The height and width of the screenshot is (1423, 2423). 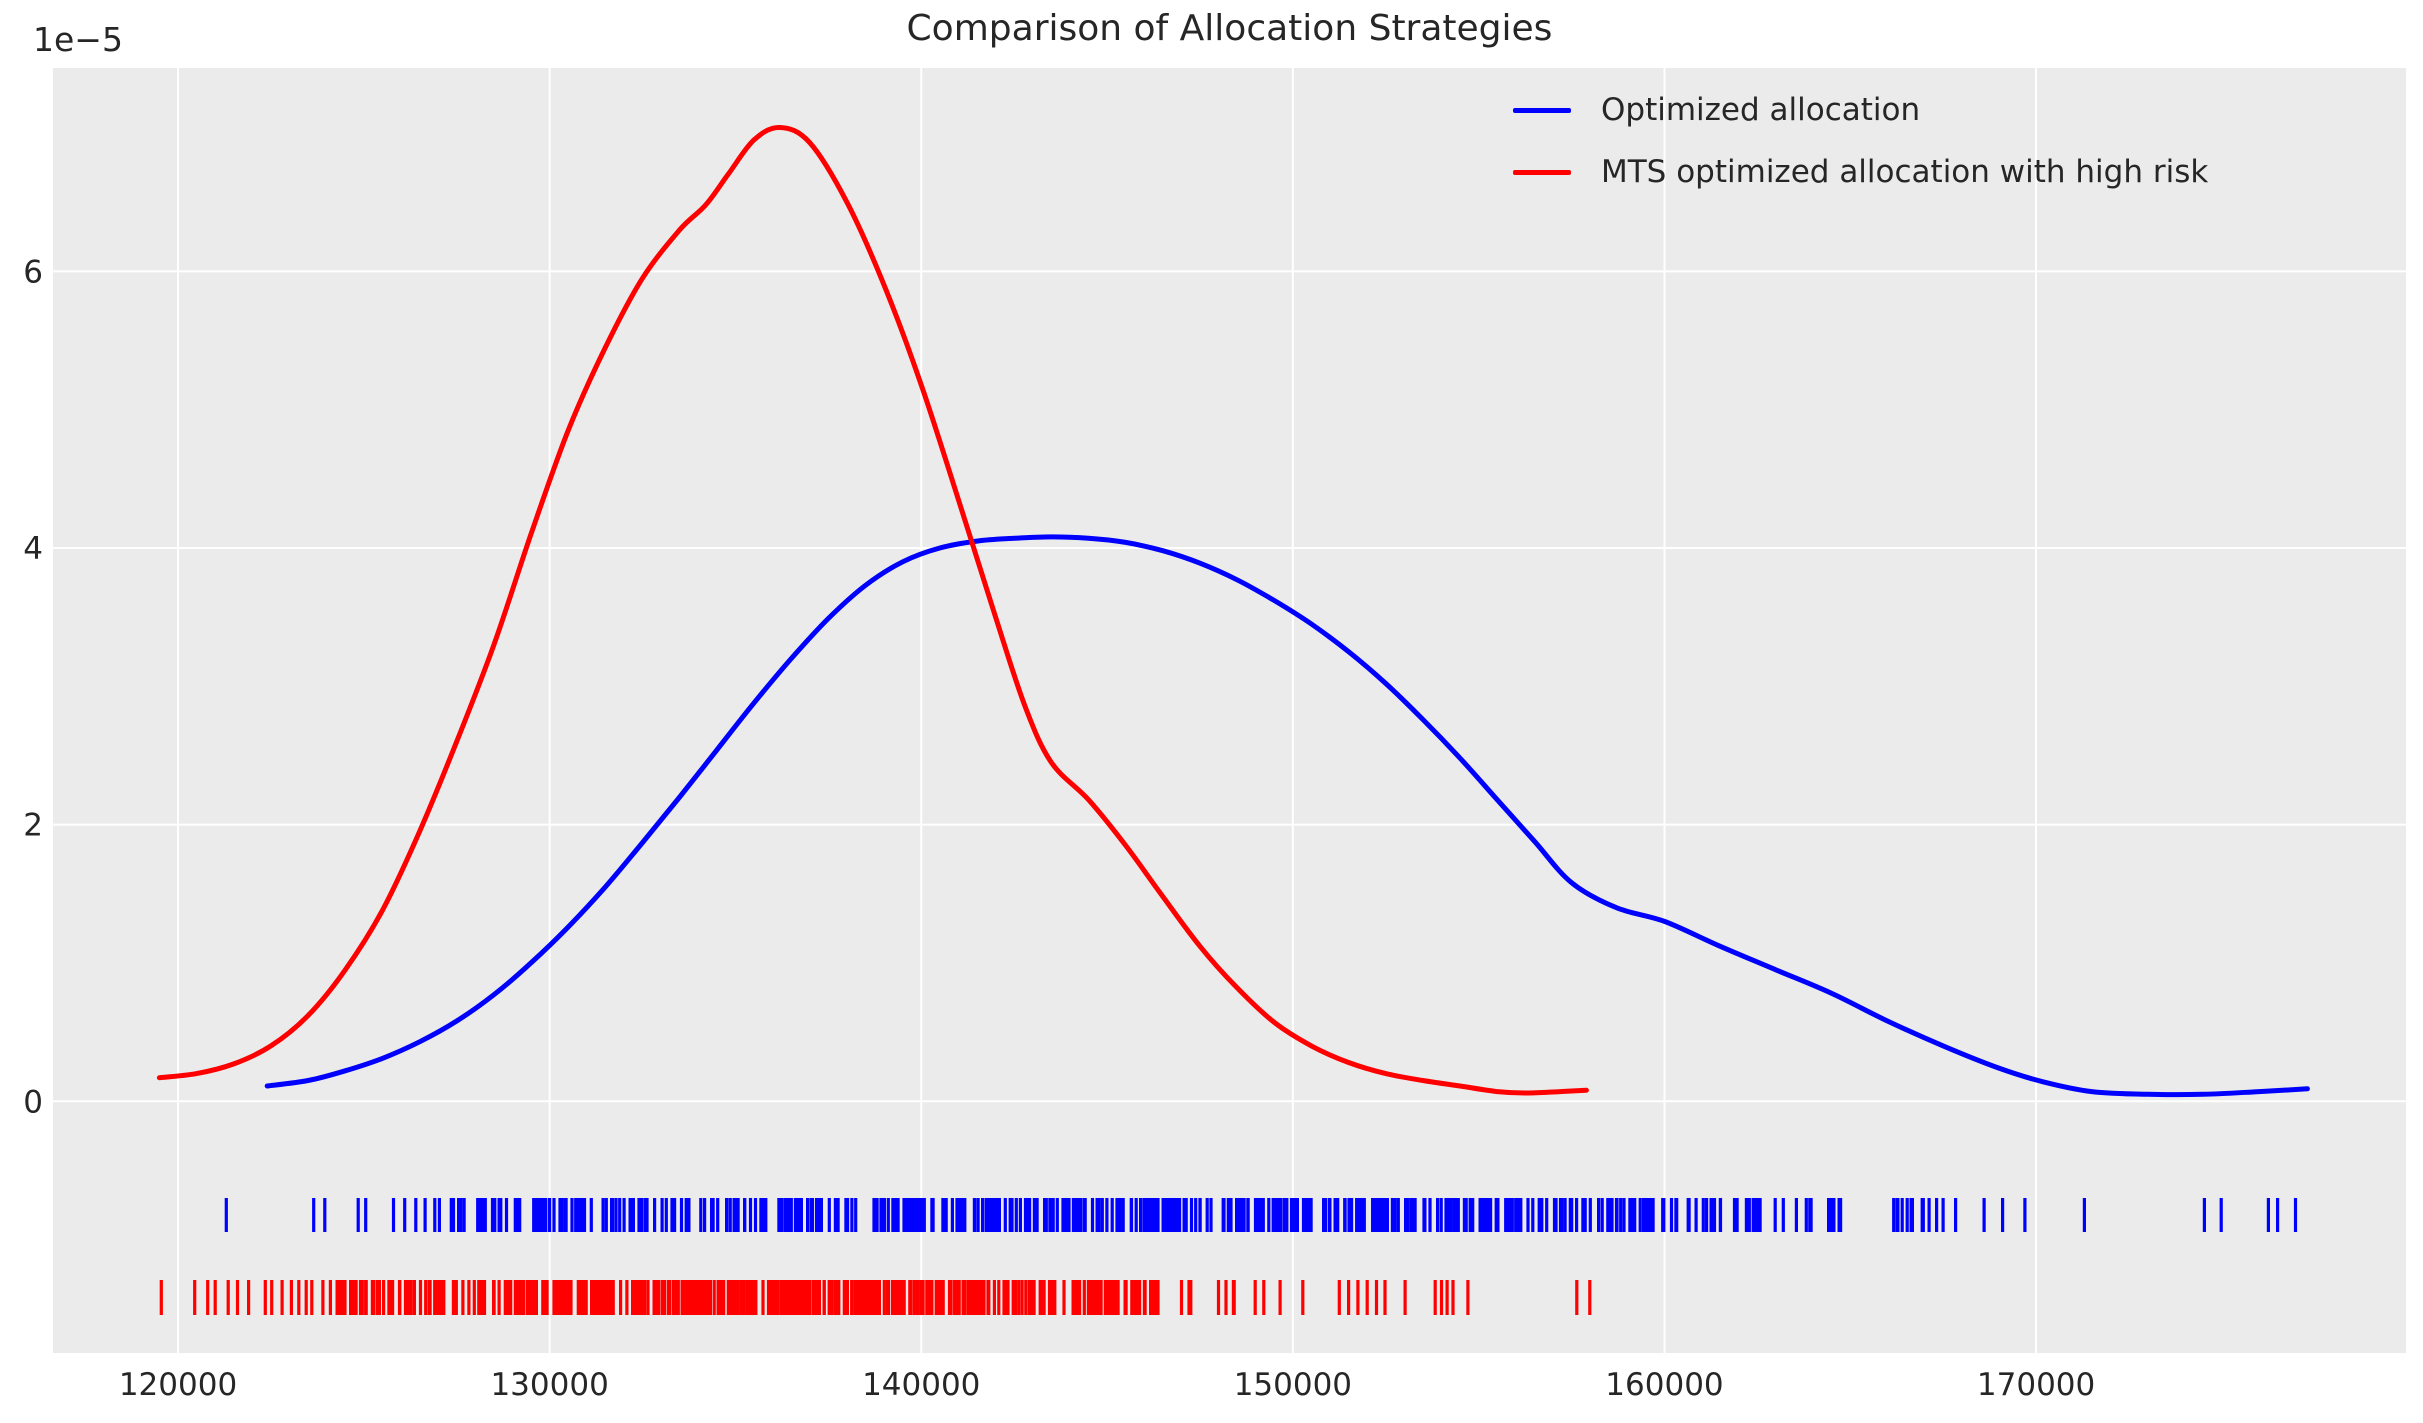 What do you see at coordinates (1293, 1385) in the screenshot?
I see `x-tick-label: 150000` at bounding box center [1293, 1385].